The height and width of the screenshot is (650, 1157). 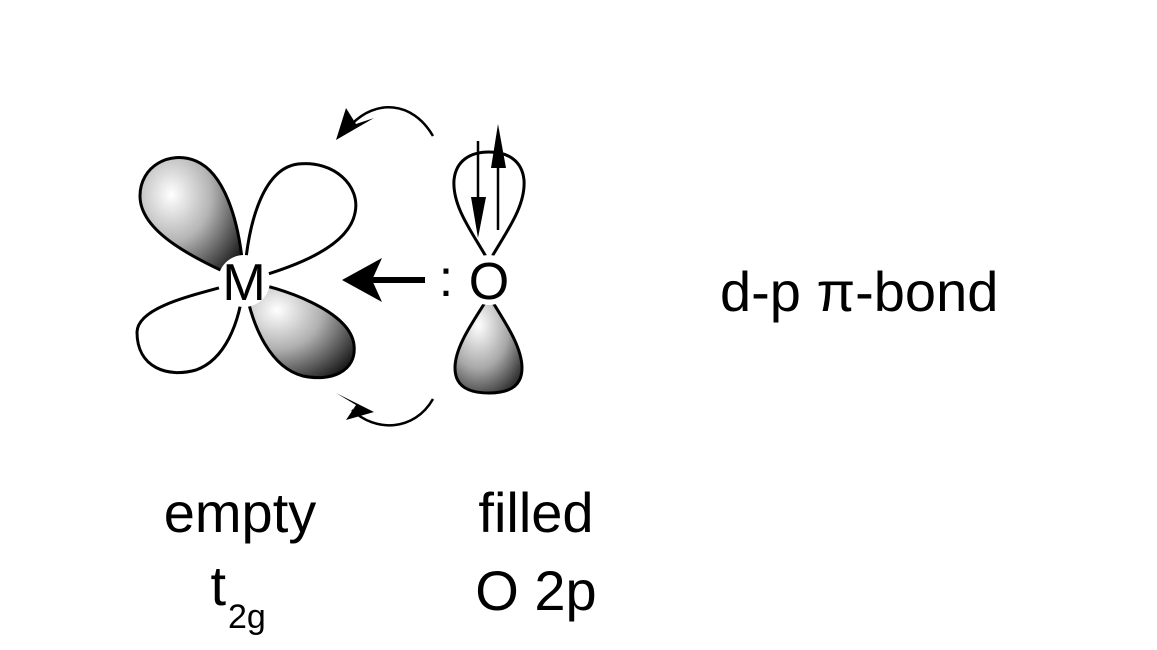 I want to click on metal-symbol: M, so click(x=243, y=283).